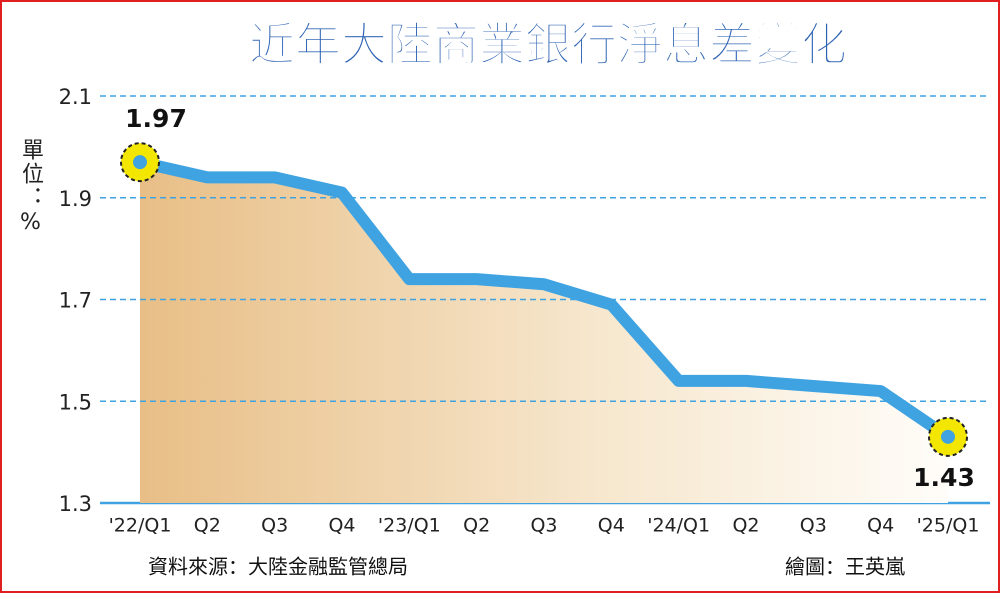 The height and width of the screenshot is (593, 1000). I want to click on chart-title: 近年大陸商業銀行淨息差變化, so click(548, 45).